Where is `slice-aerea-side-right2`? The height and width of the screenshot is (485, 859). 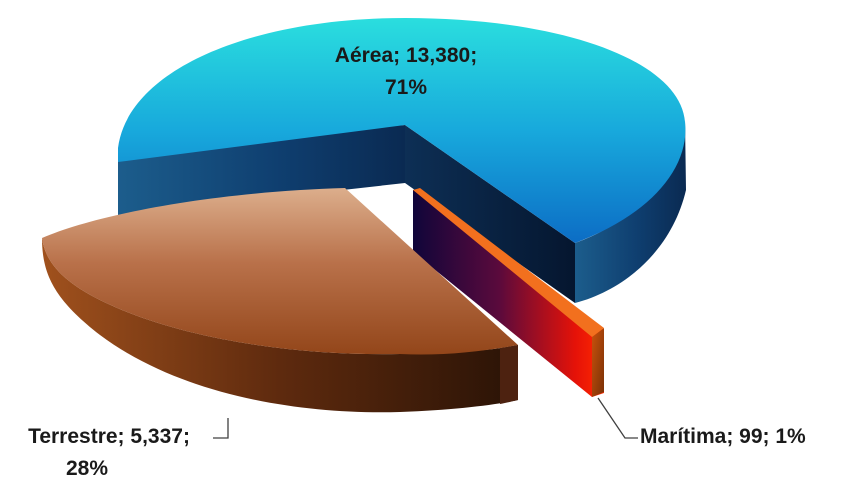 slice-aerea-side-right2 is located at coordinates (630, 211).